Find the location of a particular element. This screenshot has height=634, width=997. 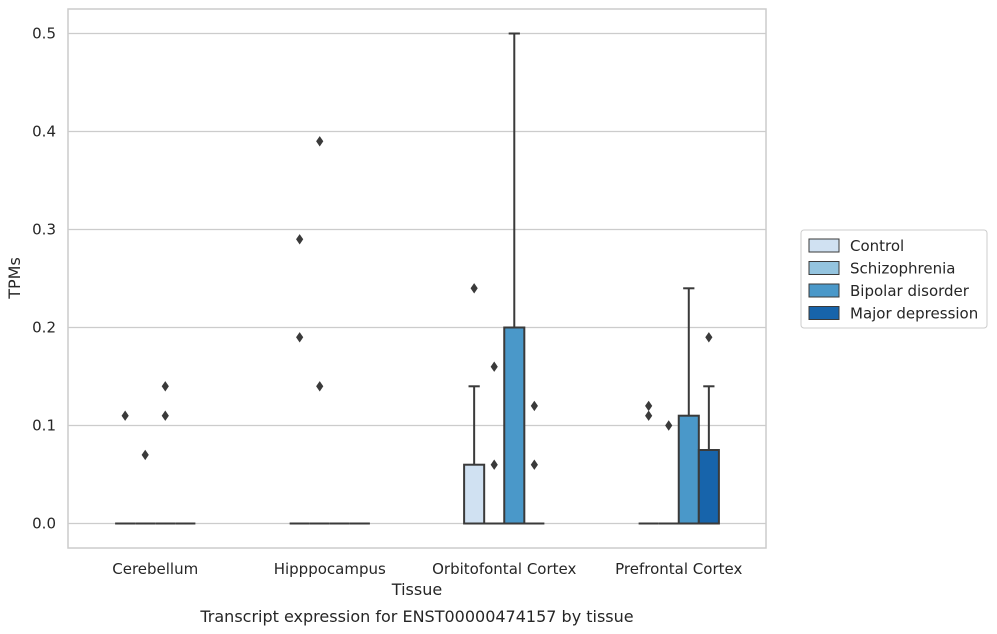

y-axis-ticks: 0.0 0.1 0.2 0.3 0.4 0.5 is located at coordinates (44, 279).